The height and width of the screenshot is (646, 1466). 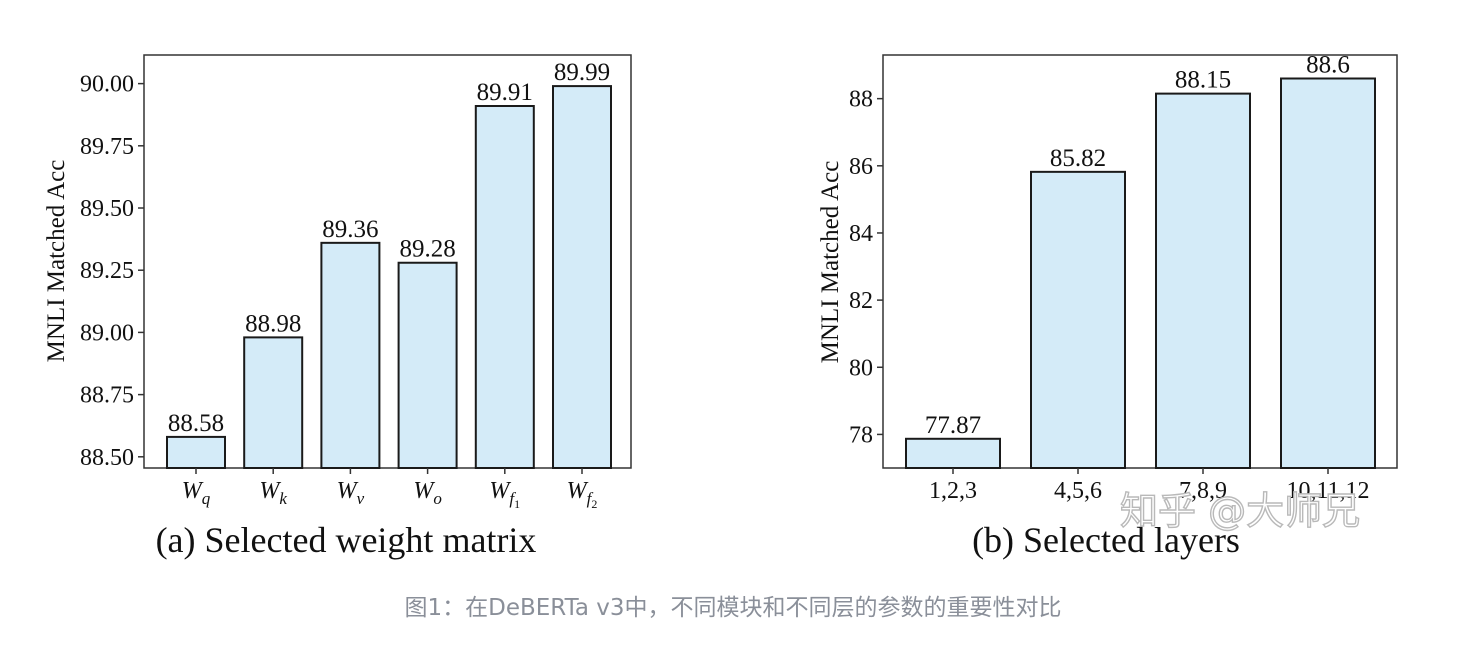 I want to click on value-label: 89.91, so click(x=505, y=92).